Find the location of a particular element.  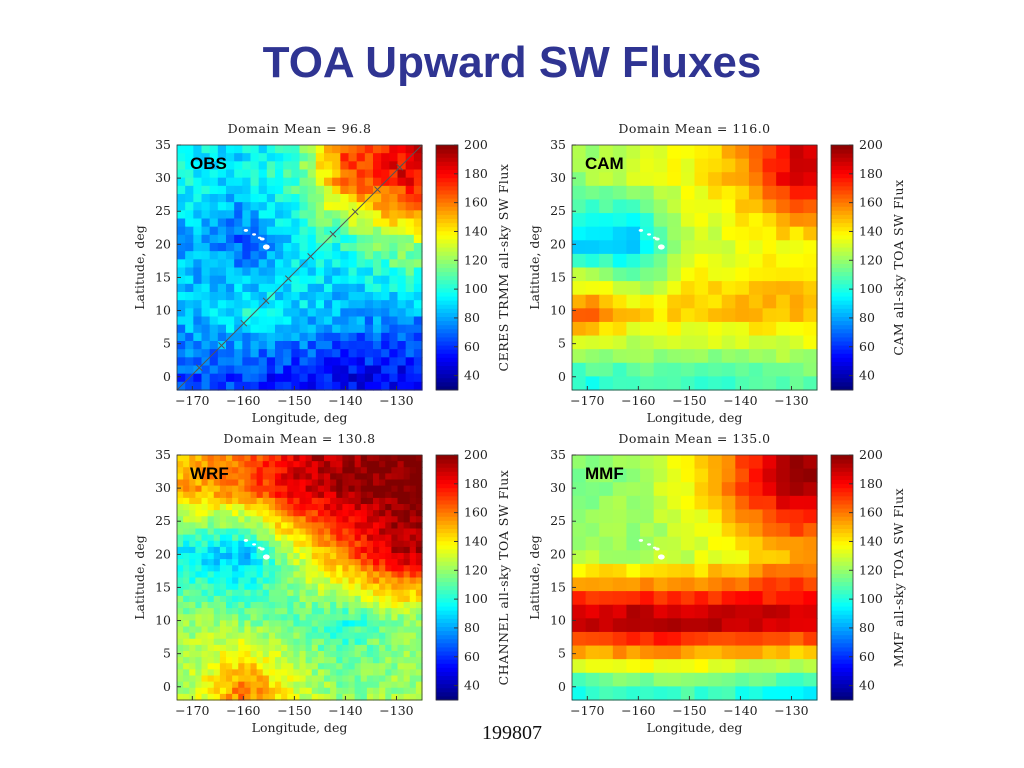

hawaii-islands is located at coordinates (651, 239).